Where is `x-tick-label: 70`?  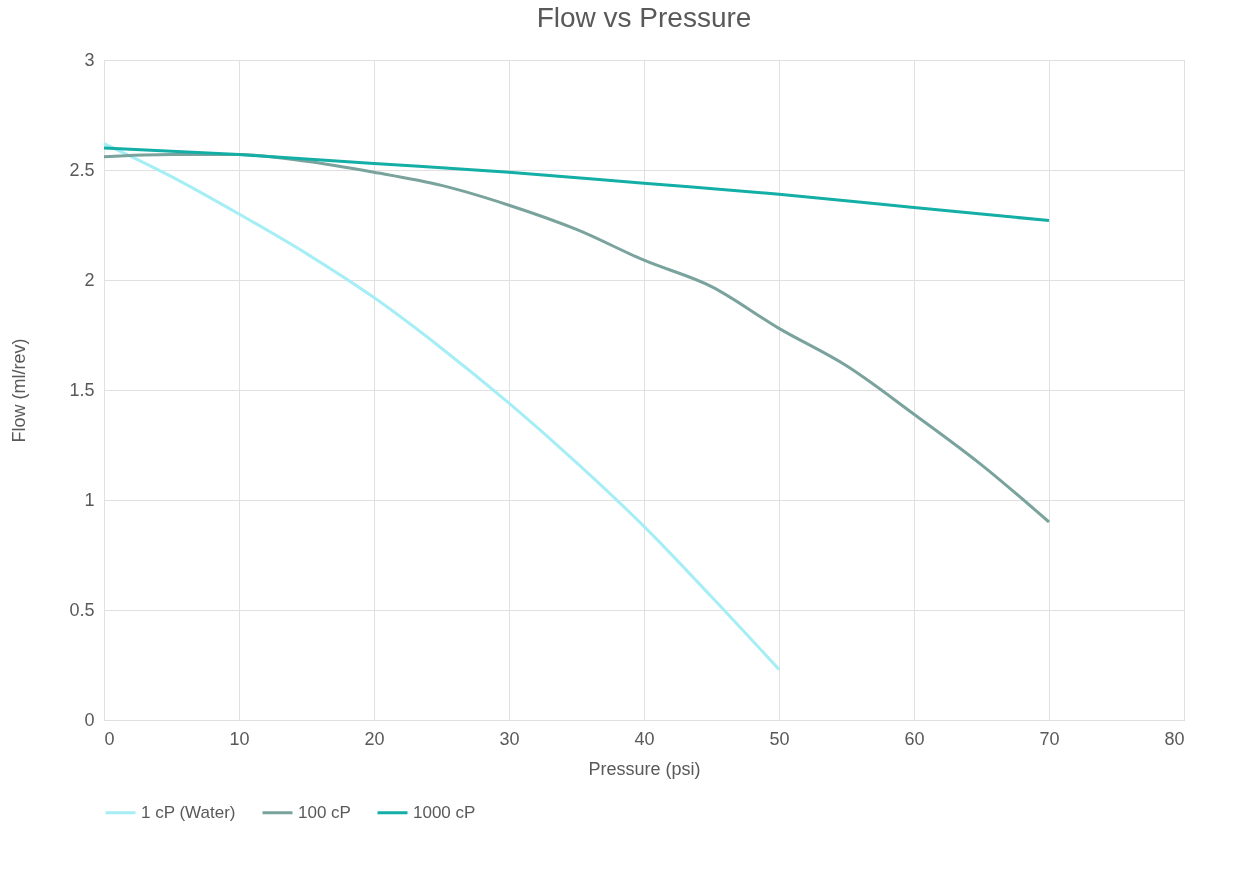
x-tick-label: 70 is located at coordinates (1049, 738).